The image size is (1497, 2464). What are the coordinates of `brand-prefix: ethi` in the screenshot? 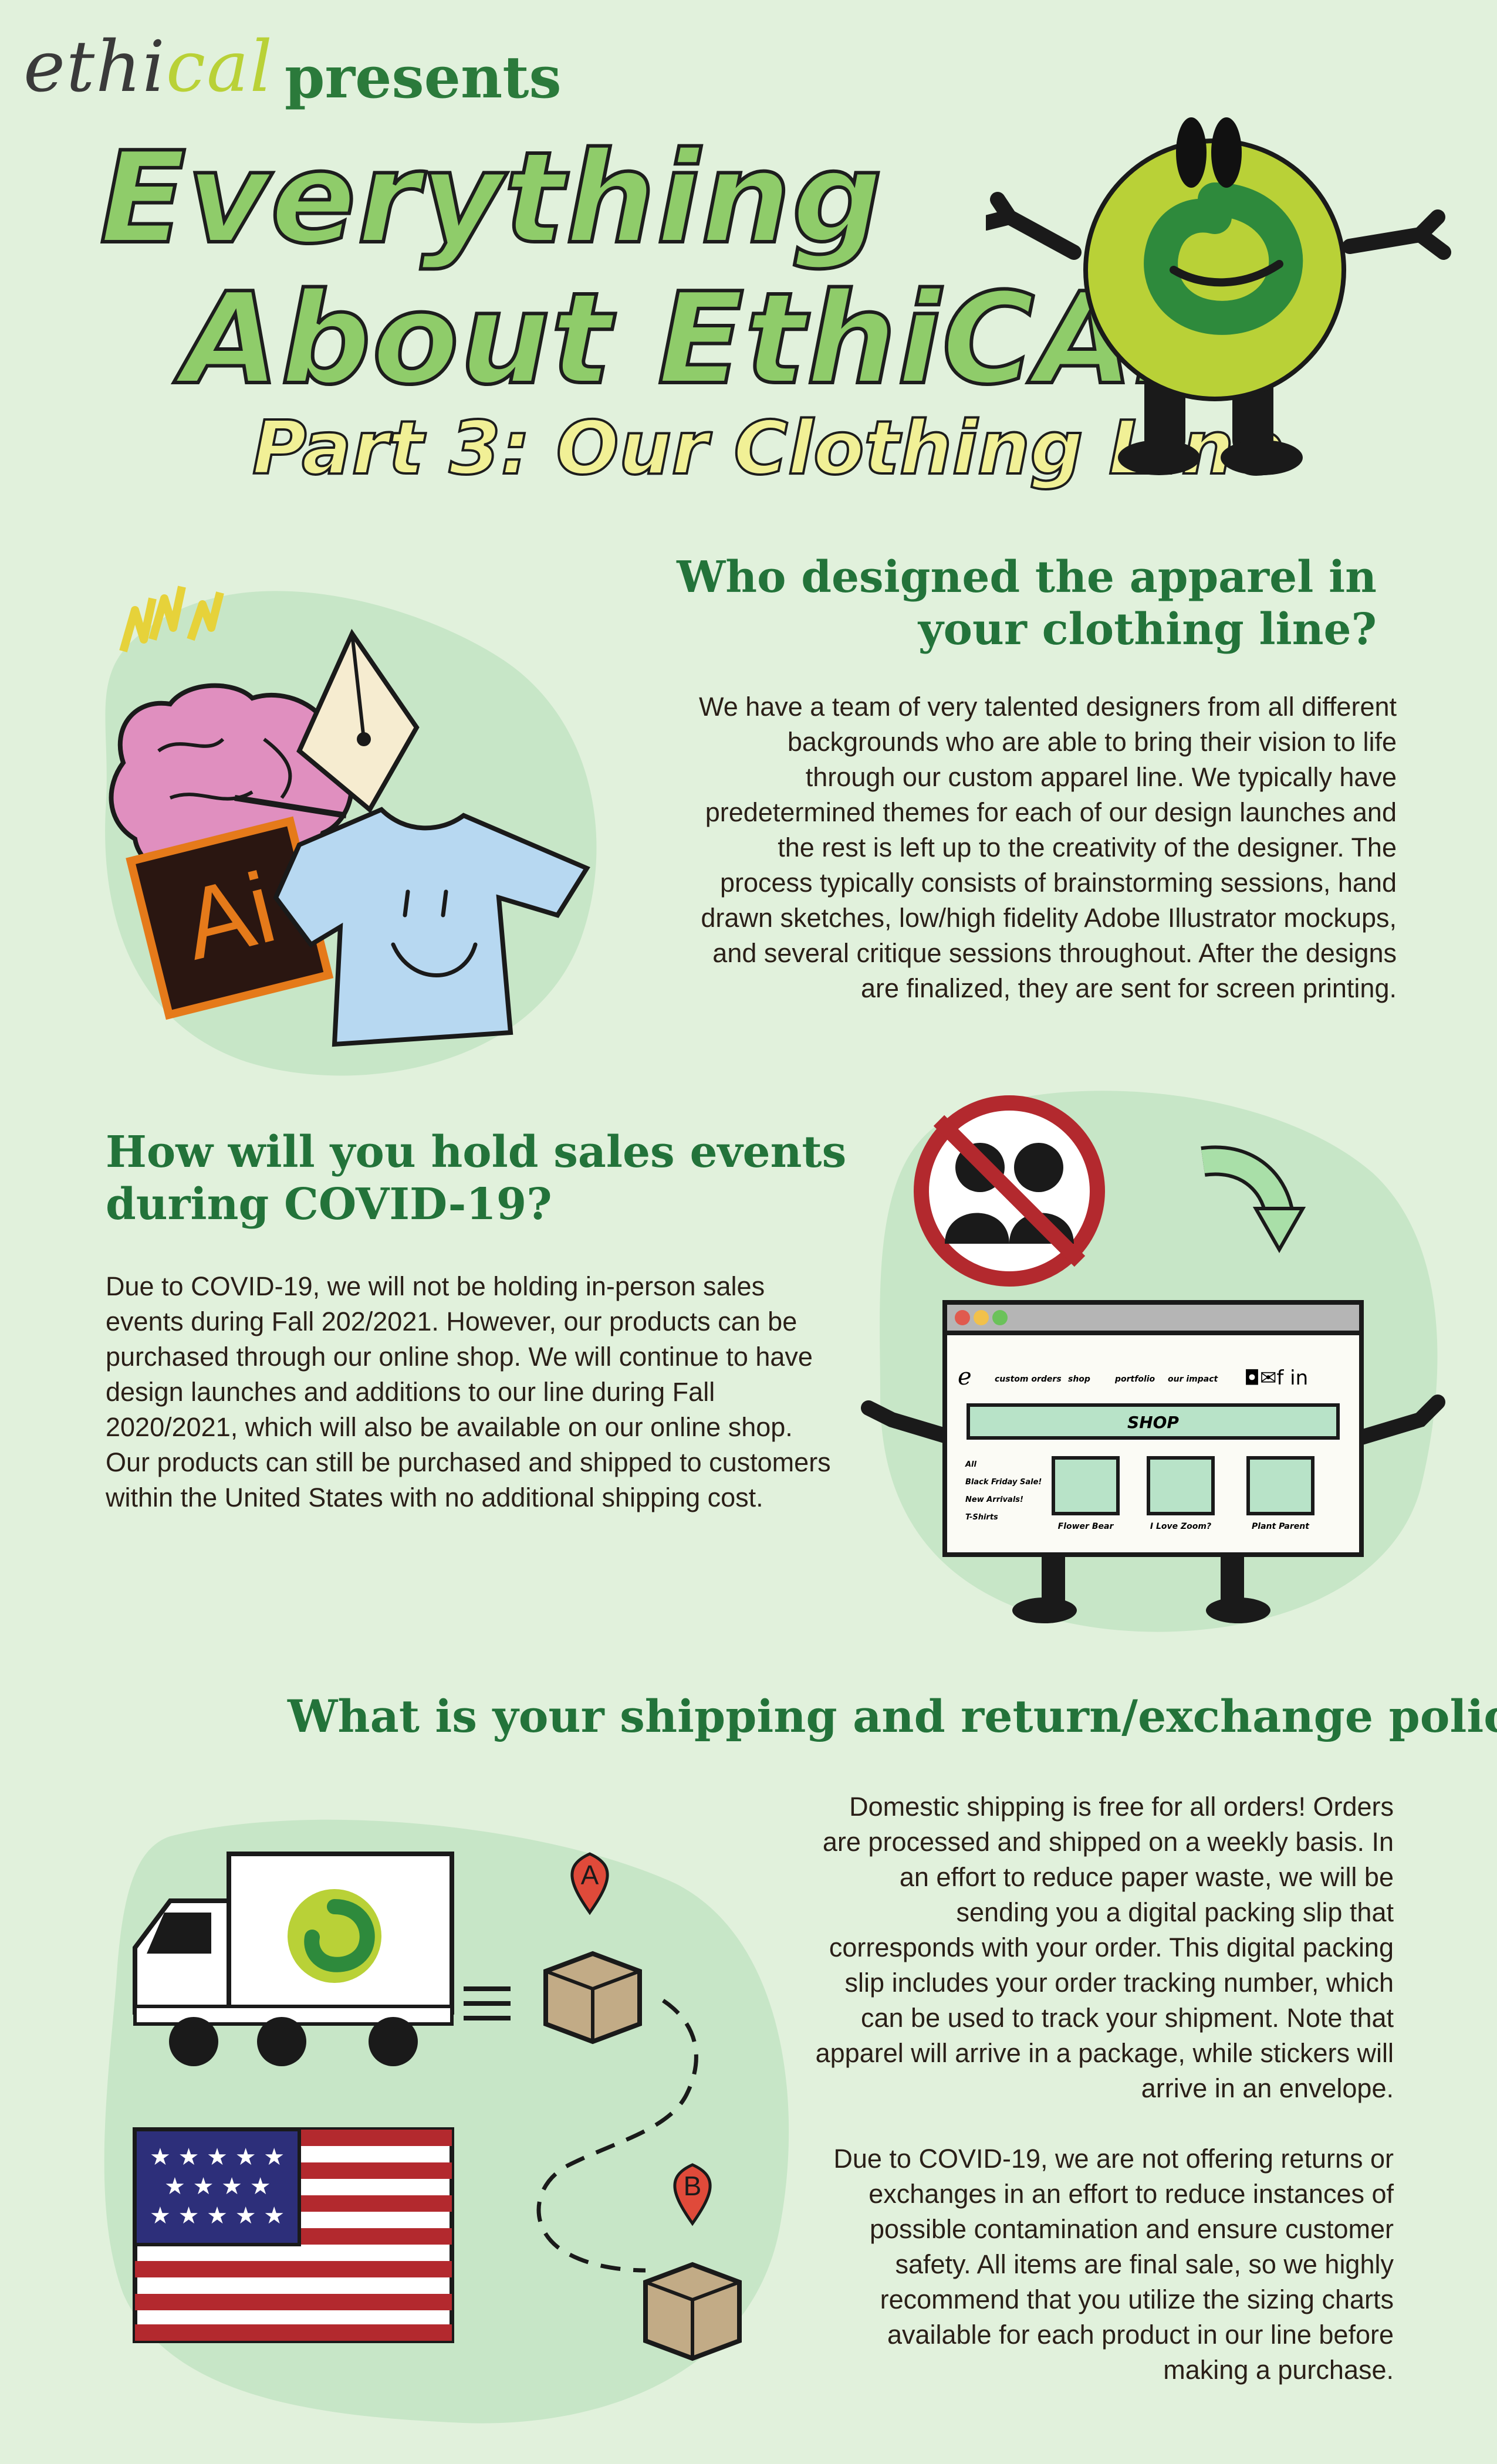 It's located at (94, 67).